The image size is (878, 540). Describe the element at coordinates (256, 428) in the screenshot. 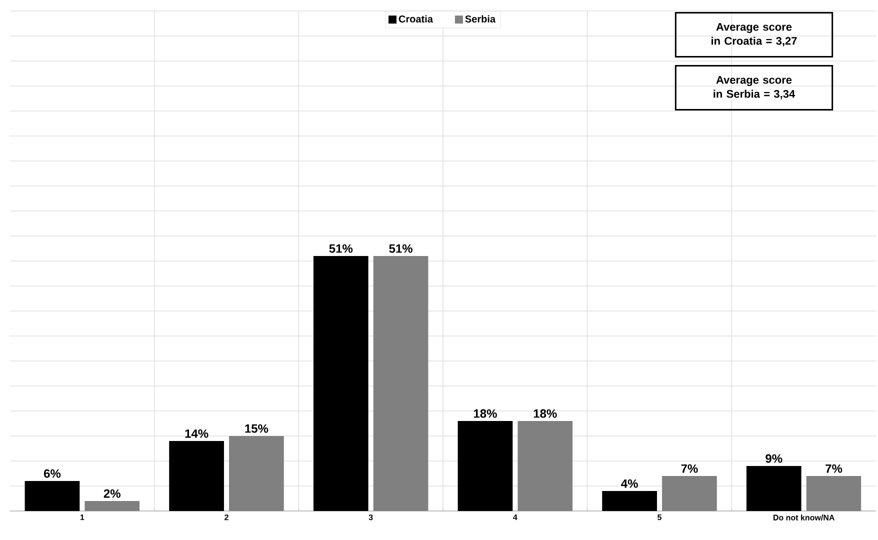

I see `data-label: 15%` at that location.